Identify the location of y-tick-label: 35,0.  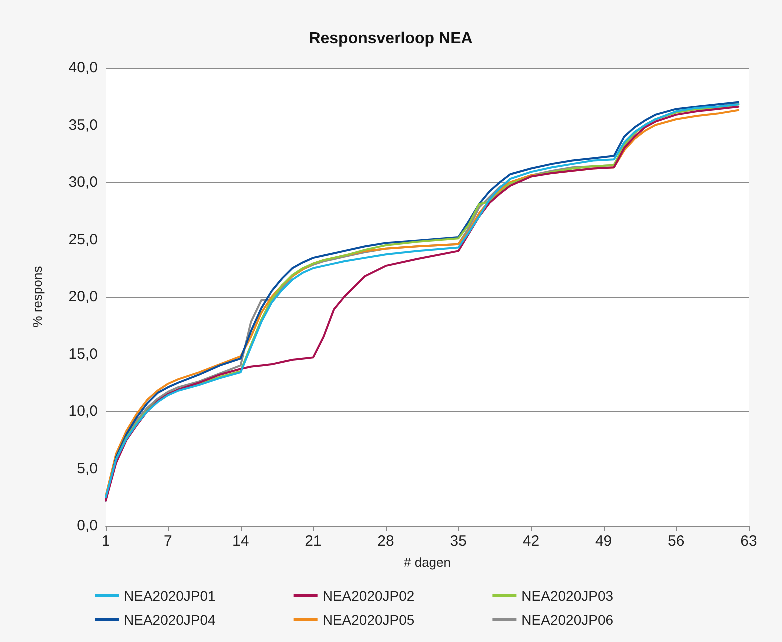
(83, 125).